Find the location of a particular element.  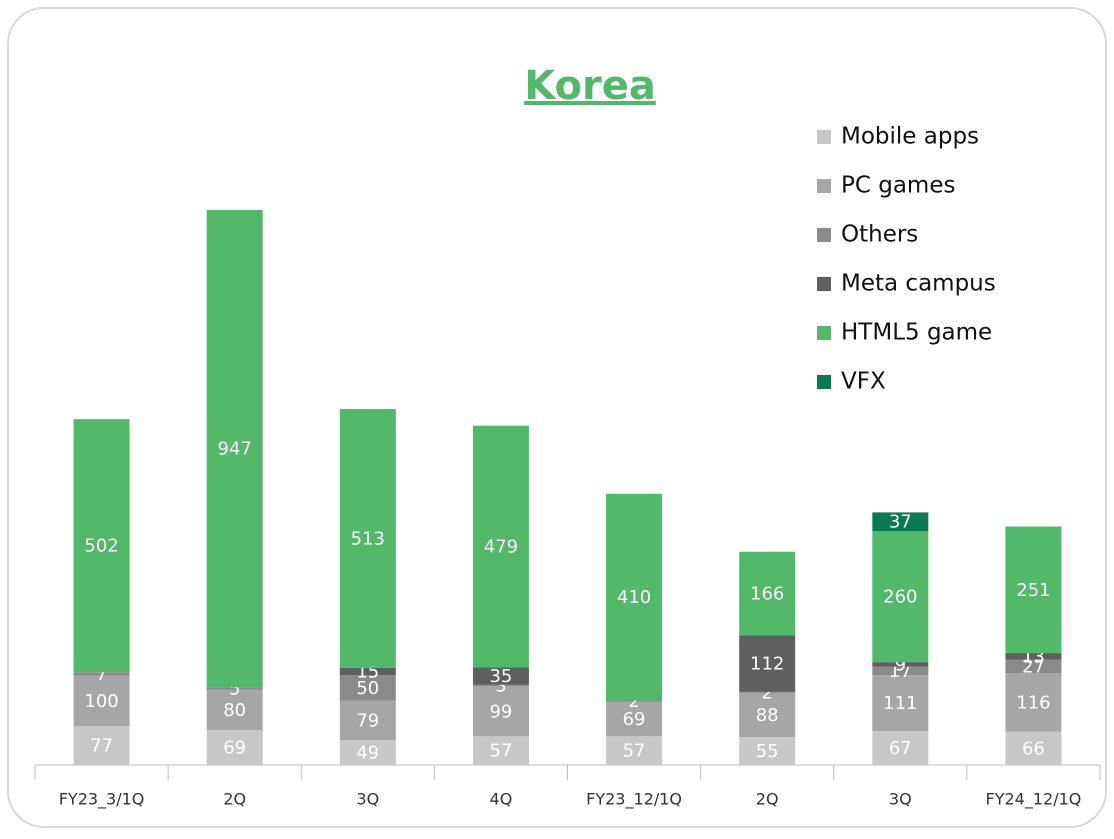

legend-label: PC games is located at coordinates (898, 186).